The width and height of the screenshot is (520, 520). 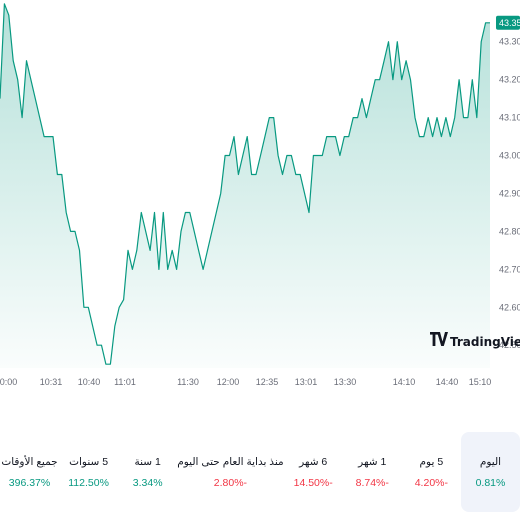 I want to click on x-tick-label: 14:10, so click(x=404, y=382).